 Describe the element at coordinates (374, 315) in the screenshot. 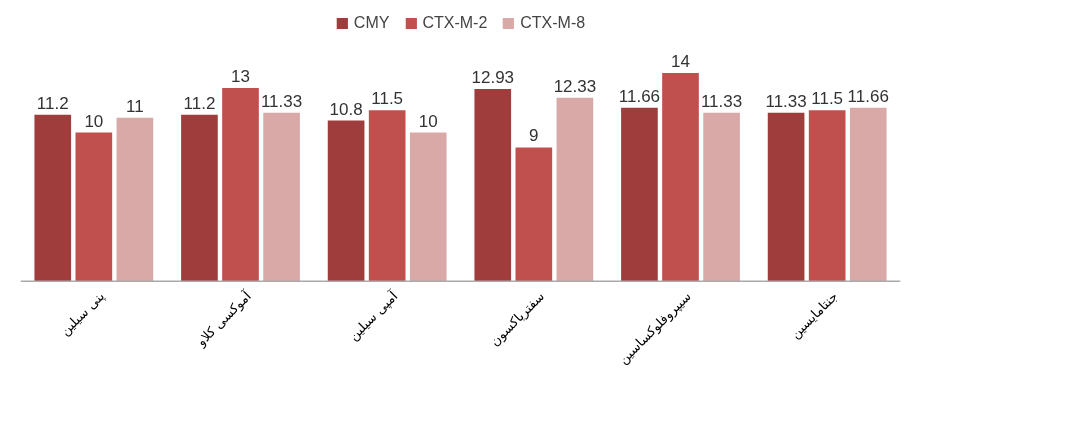

I see `x-tick-label: آمپی سیلین` at that location.